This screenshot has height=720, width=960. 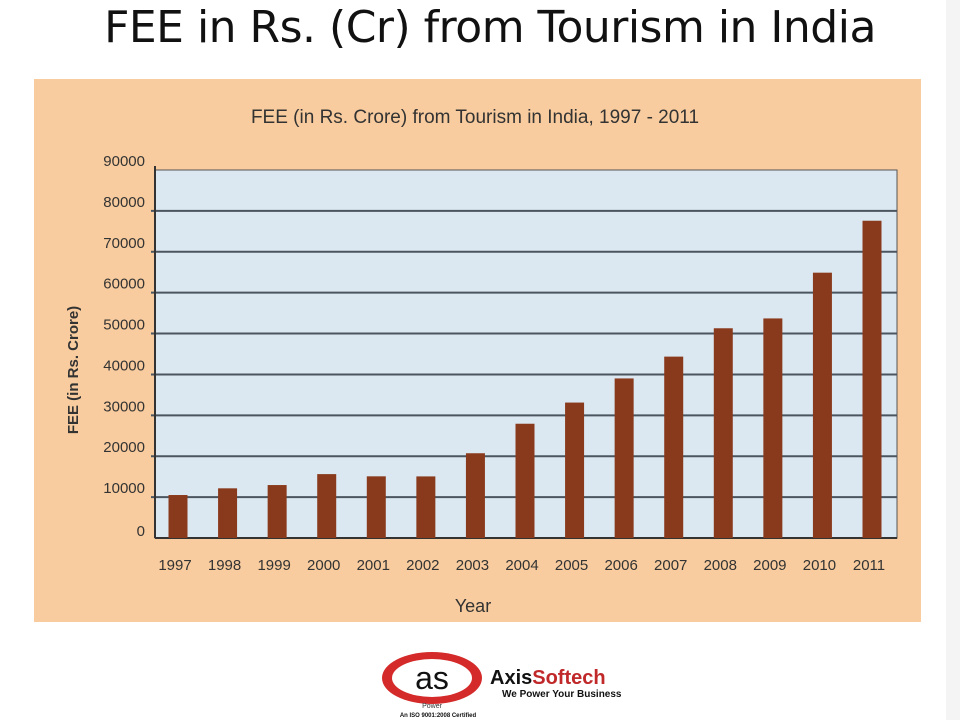 What do you see at coordinates (562, 694) in the screenshot?
I see `svg-text: We Power Your Business` at bounding box center [562, 694].